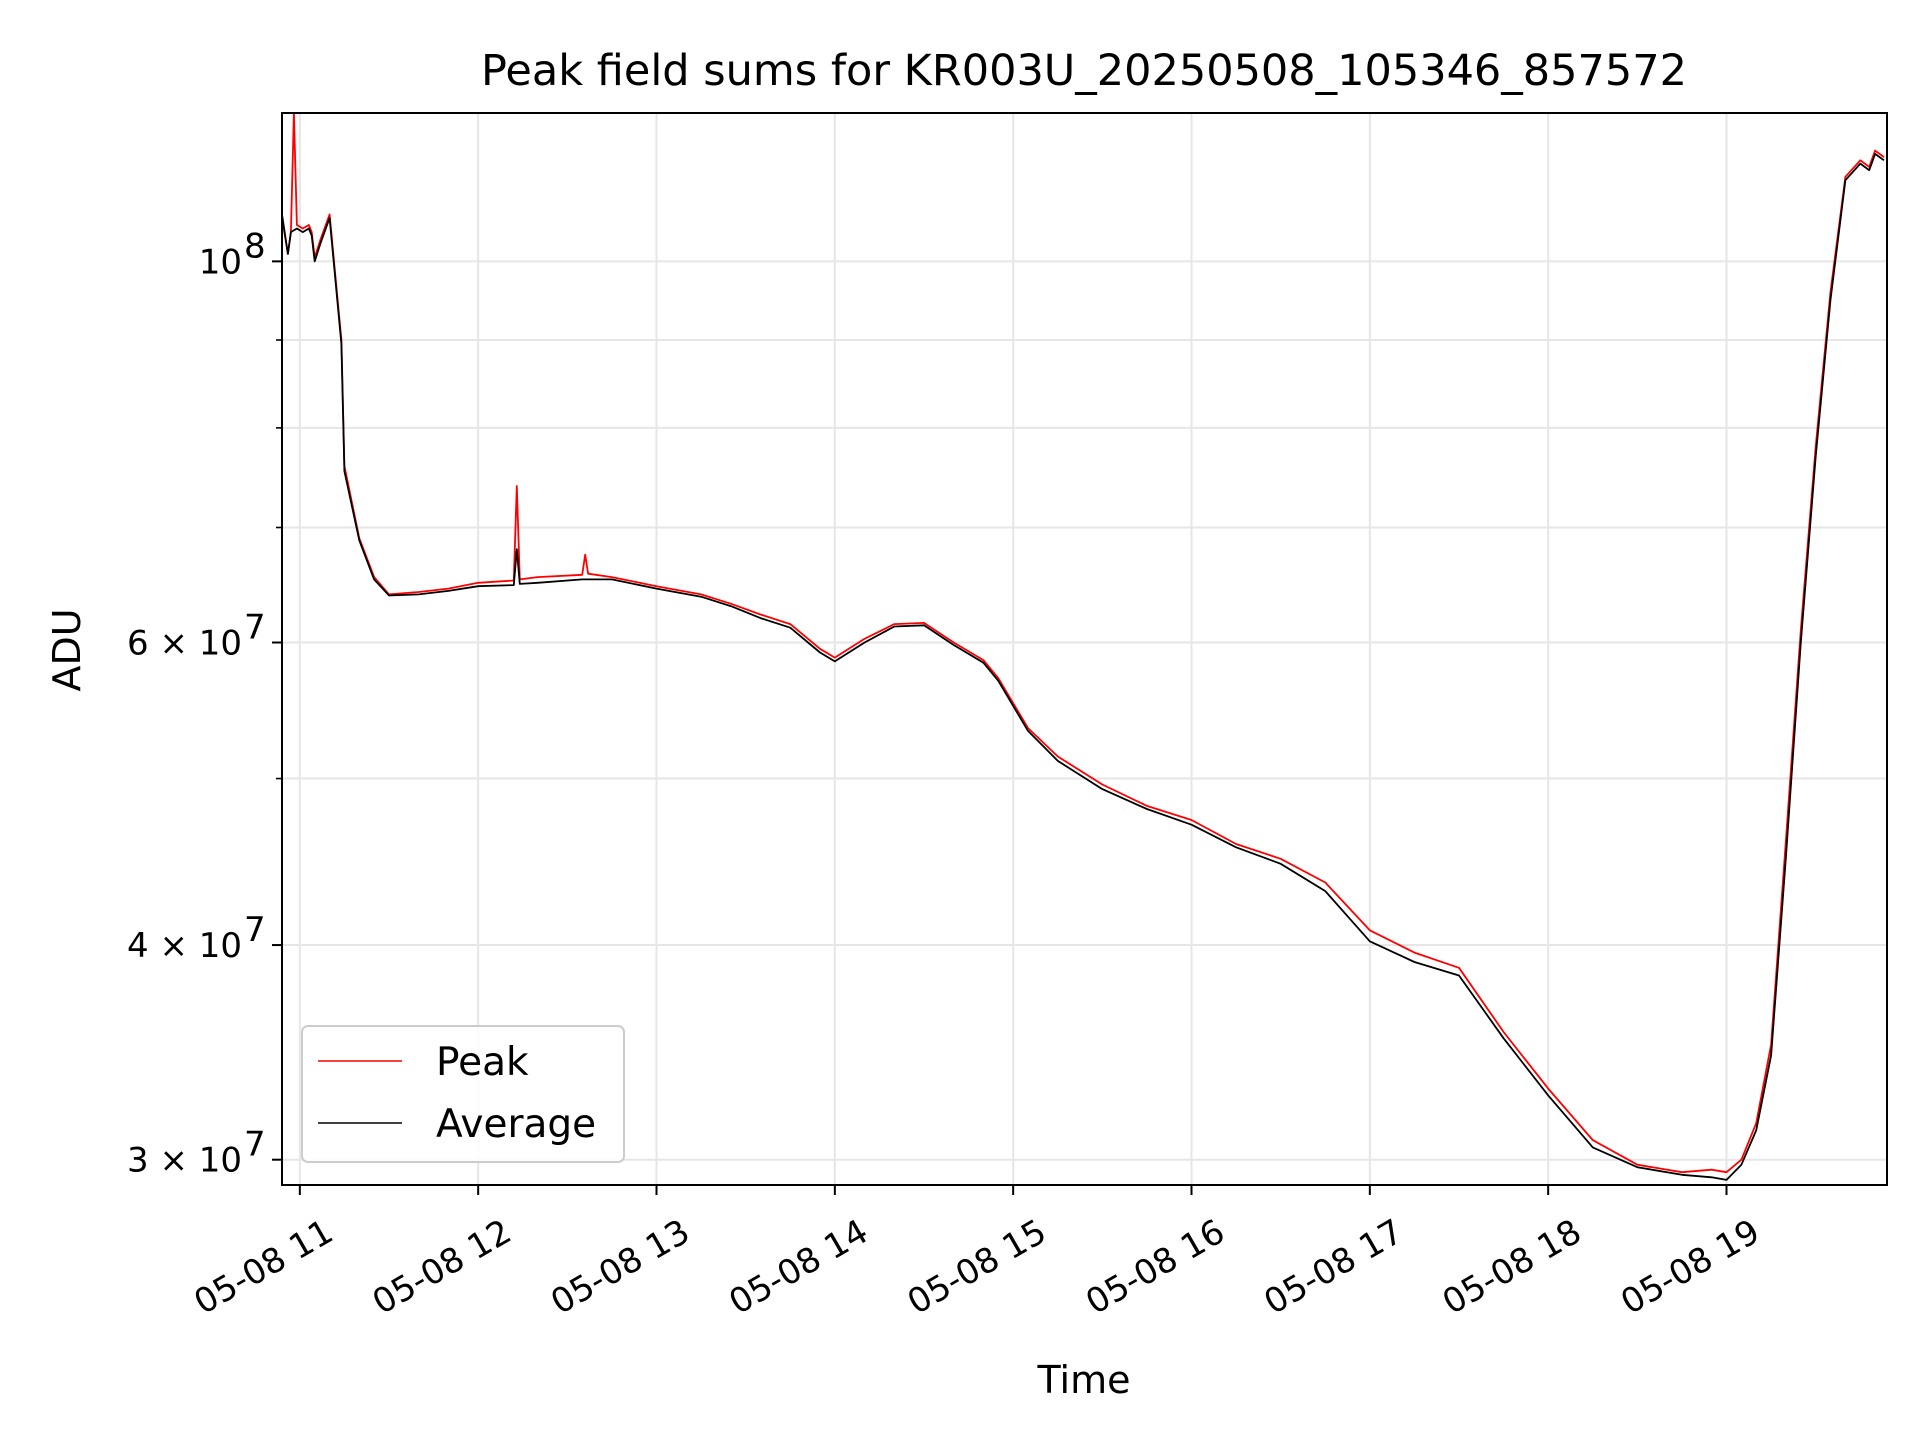 Image resolution: width=1920 pixels, height=1440 pixels. Describe the element at coordinates (482, 1062) in the screenshot. I see `legend-label-peak: Peak` at that location.